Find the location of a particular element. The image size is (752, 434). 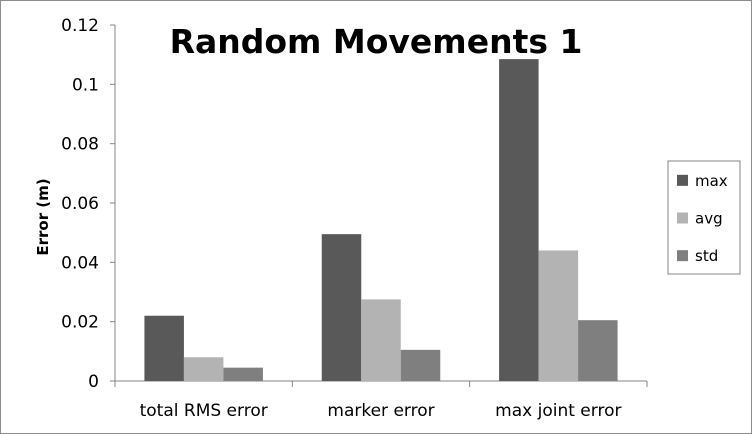

y-ticks: 0 0.02 0.04 0.06 0.08 0.1 0.12 is located at coordinates (88, 204).